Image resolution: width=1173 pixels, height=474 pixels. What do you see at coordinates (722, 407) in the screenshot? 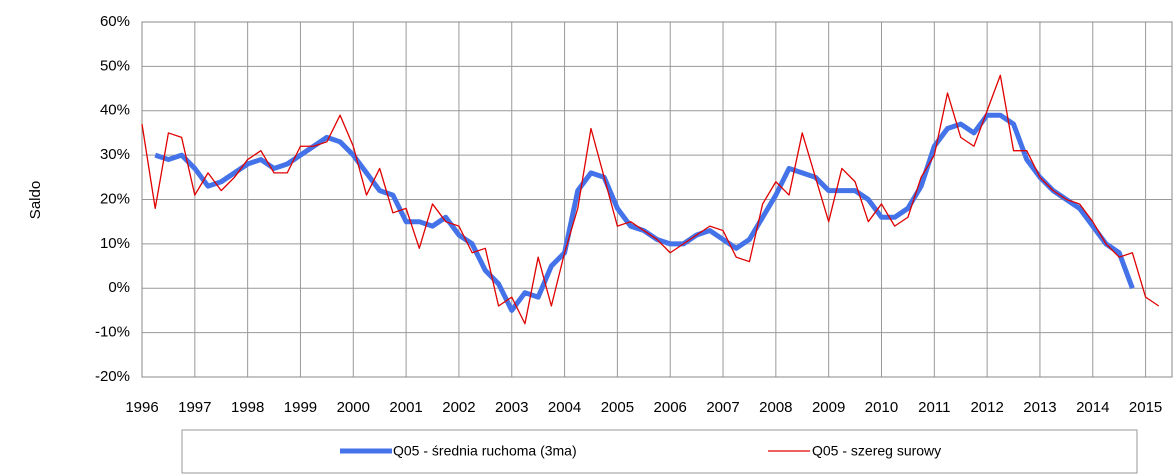
I see `x-tick-label: 2007` at bounding box center [722, 407].